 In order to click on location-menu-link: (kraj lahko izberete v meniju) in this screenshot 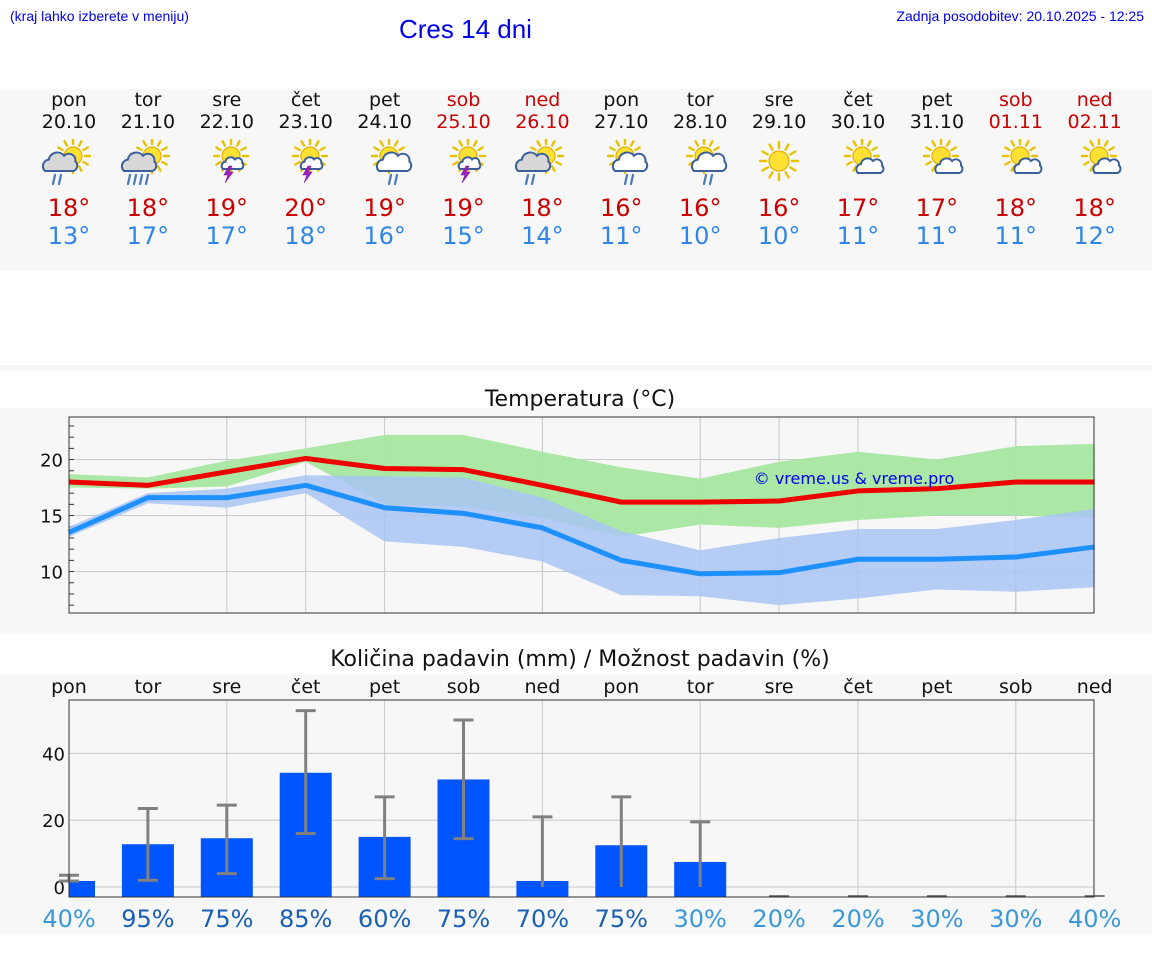, I will do `click(99, 16)`.